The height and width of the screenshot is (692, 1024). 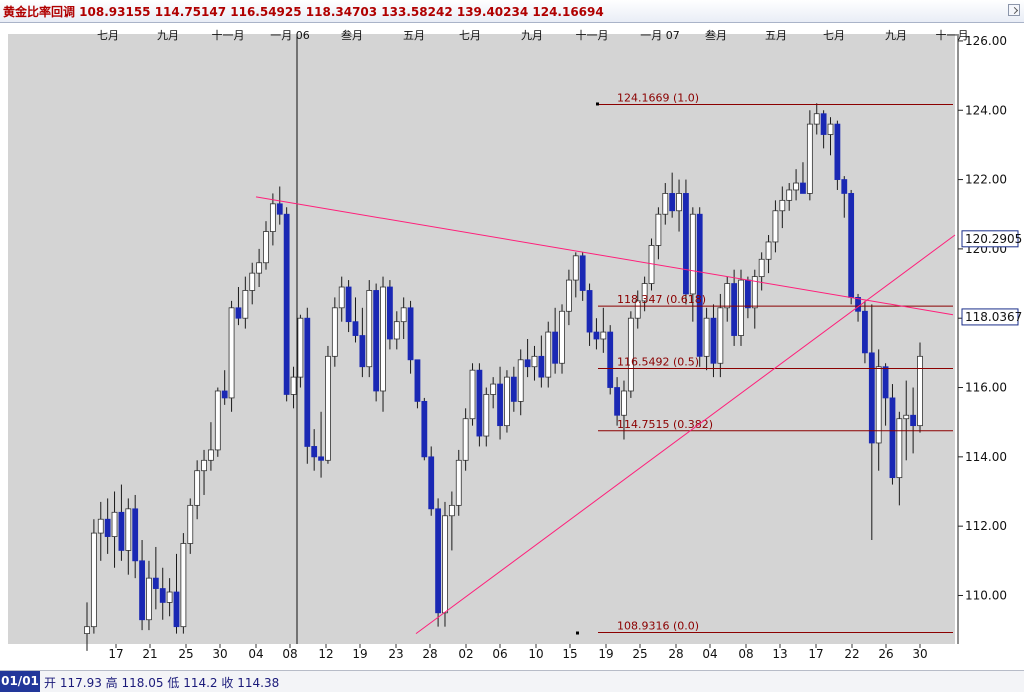 What do you see at coordinates (779, 654) in the screenshot?
I see `x-day-label: 13` at bounding box center [779, 654].